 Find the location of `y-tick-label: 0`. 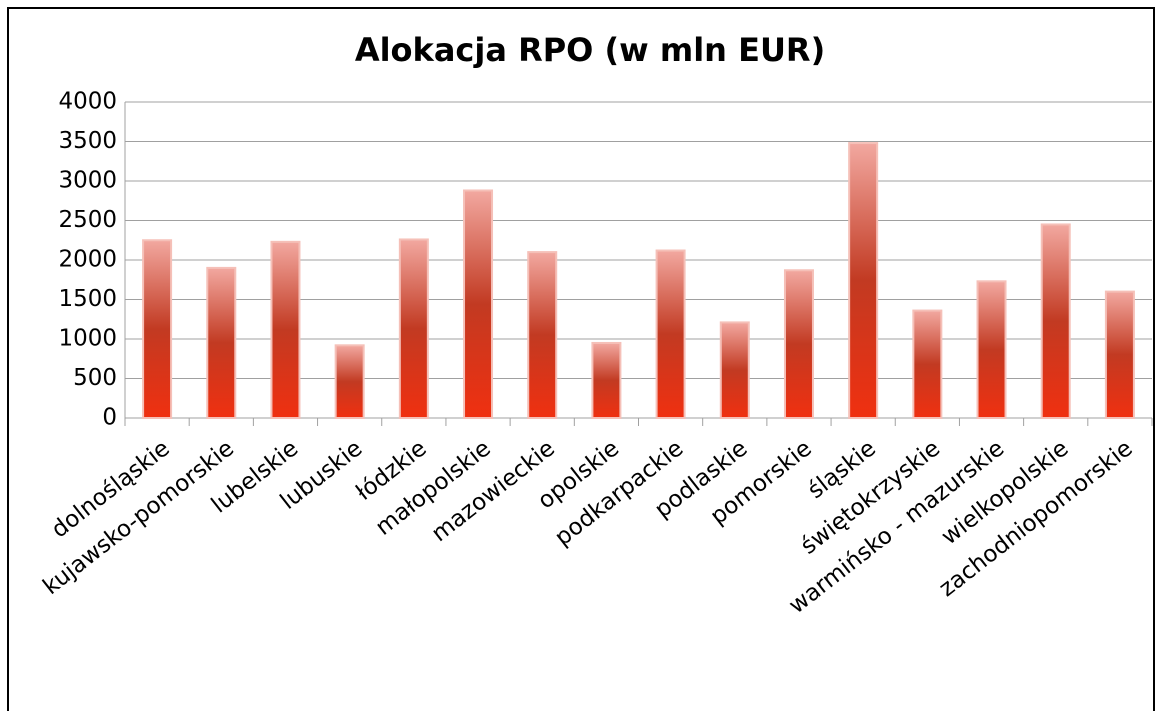

y-tick-label: 0 is located at coordinates (109, 418).